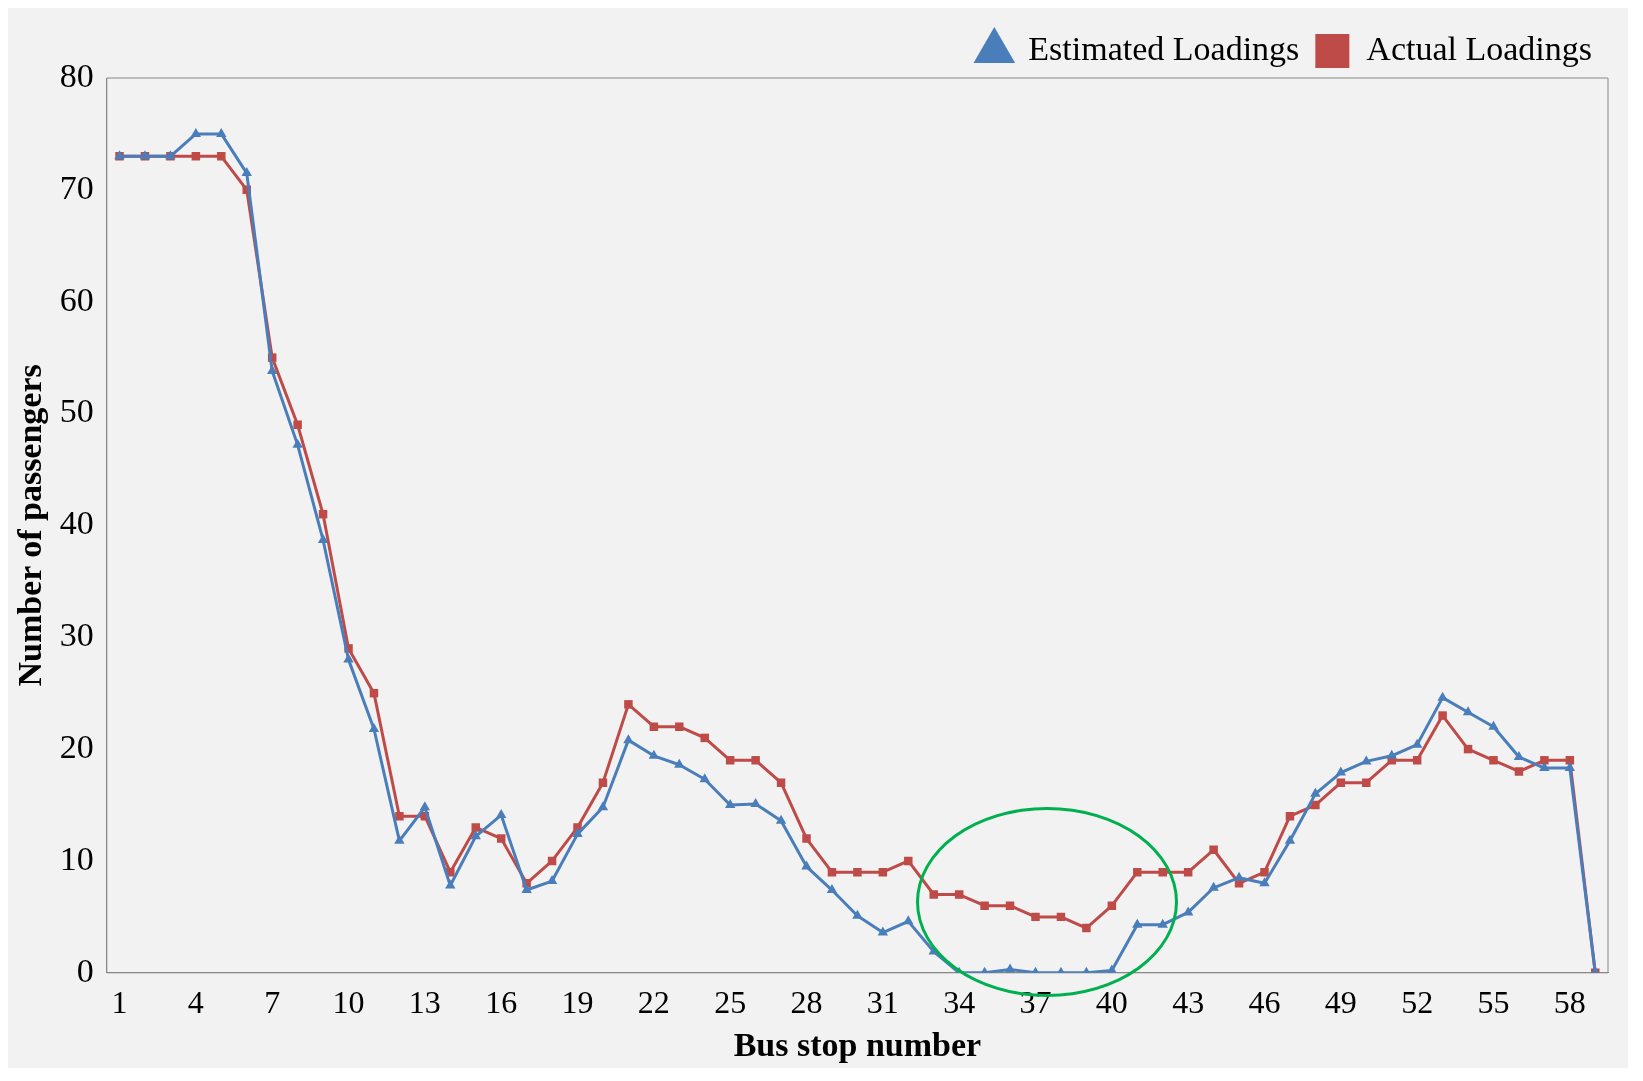 The image size is (1643, 1081). I want to click on legend-label: Actual Loadings, so click(1479, 48).